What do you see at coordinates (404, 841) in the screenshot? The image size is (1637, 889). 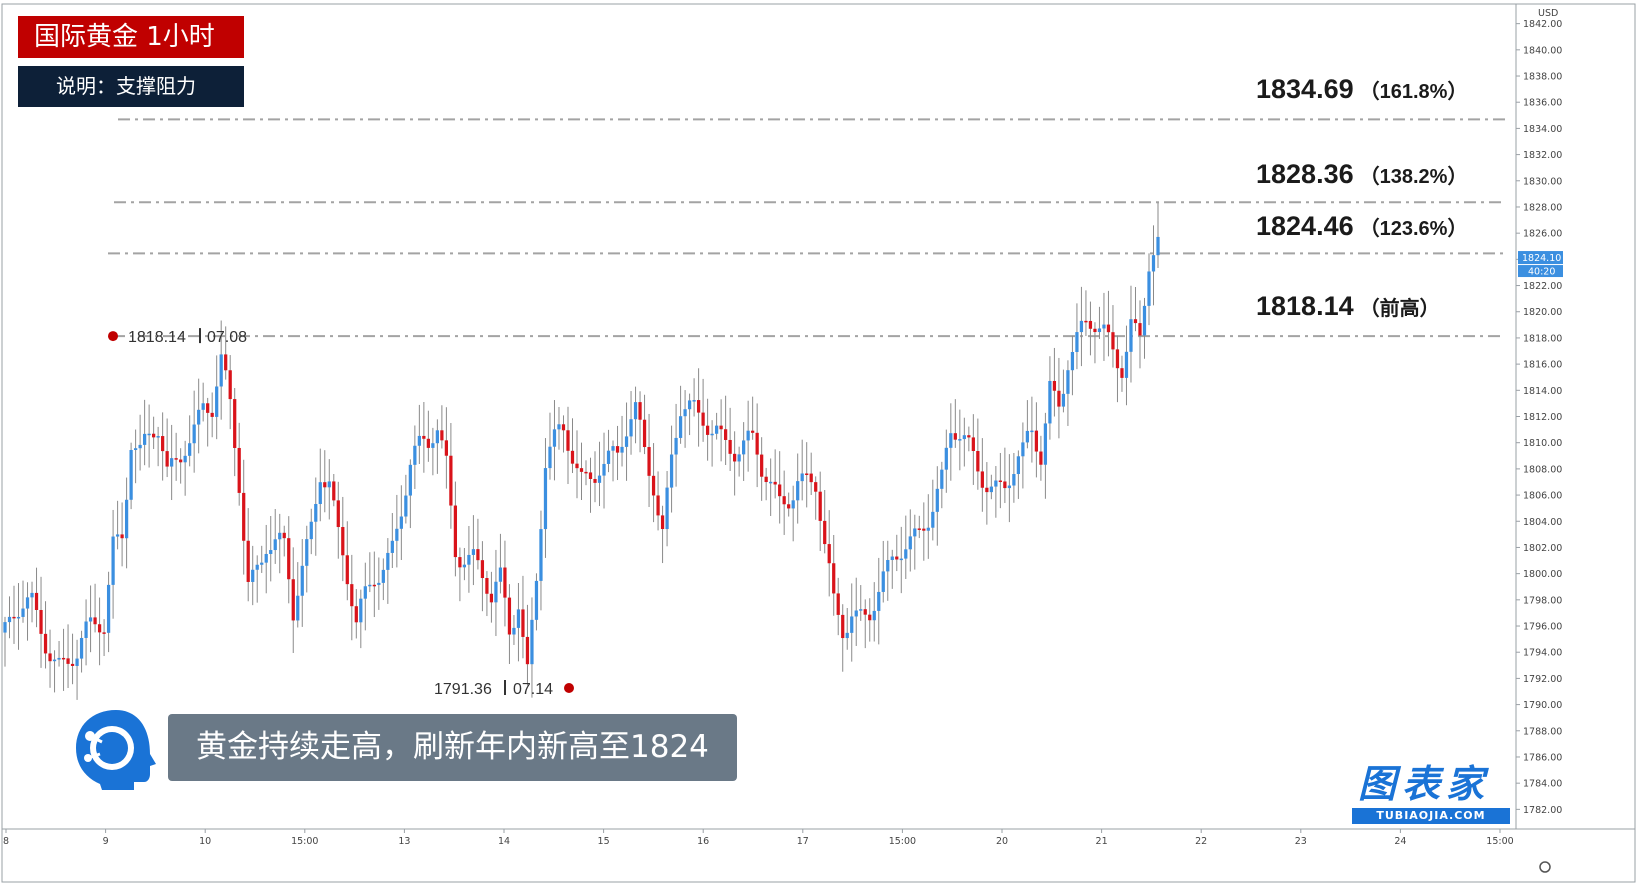 I see `x-tick-label: 13` at bounding box center [404, 841].